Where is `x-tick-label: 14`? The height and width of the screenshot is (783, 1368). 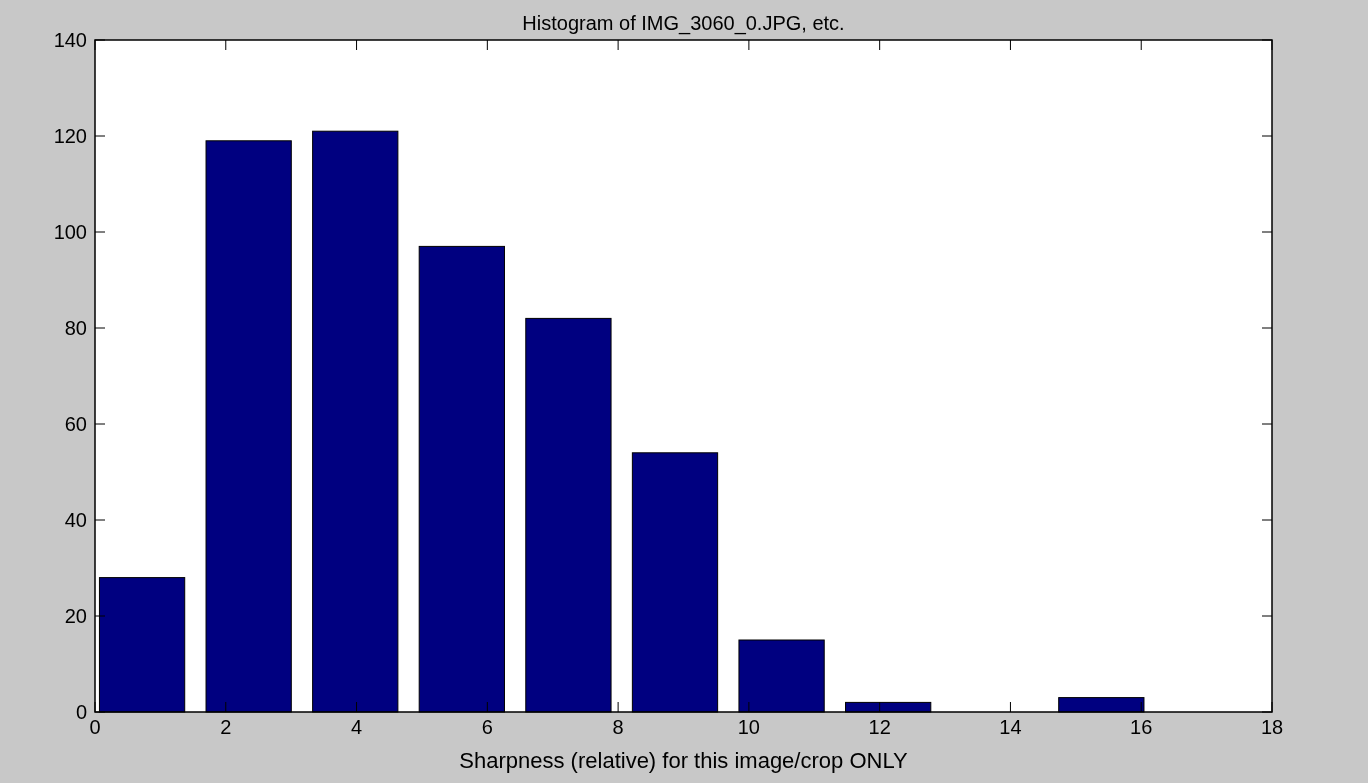
x-tick-label: 14 is located at coordinates (1010, 727).